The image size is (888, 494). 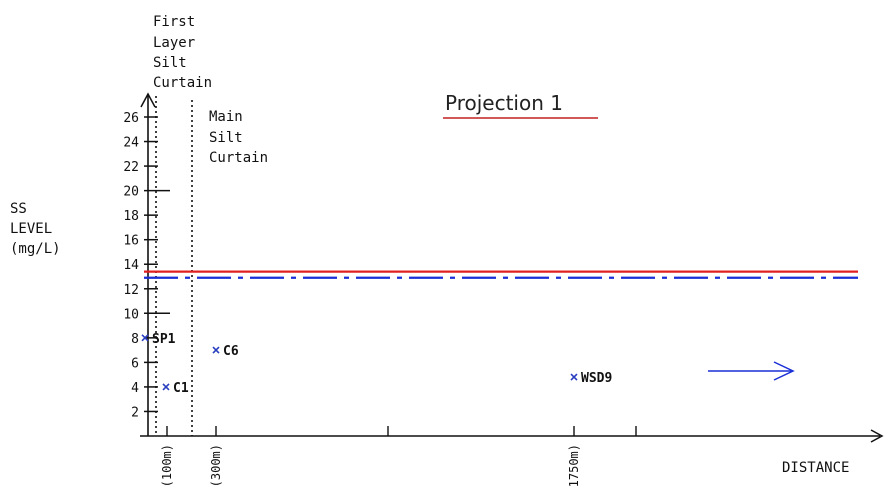 What do you see at coordinates (815, 468) in the screenshot?
I see `x-axis-label: DISTANCE` at bounding box center [815, 468].